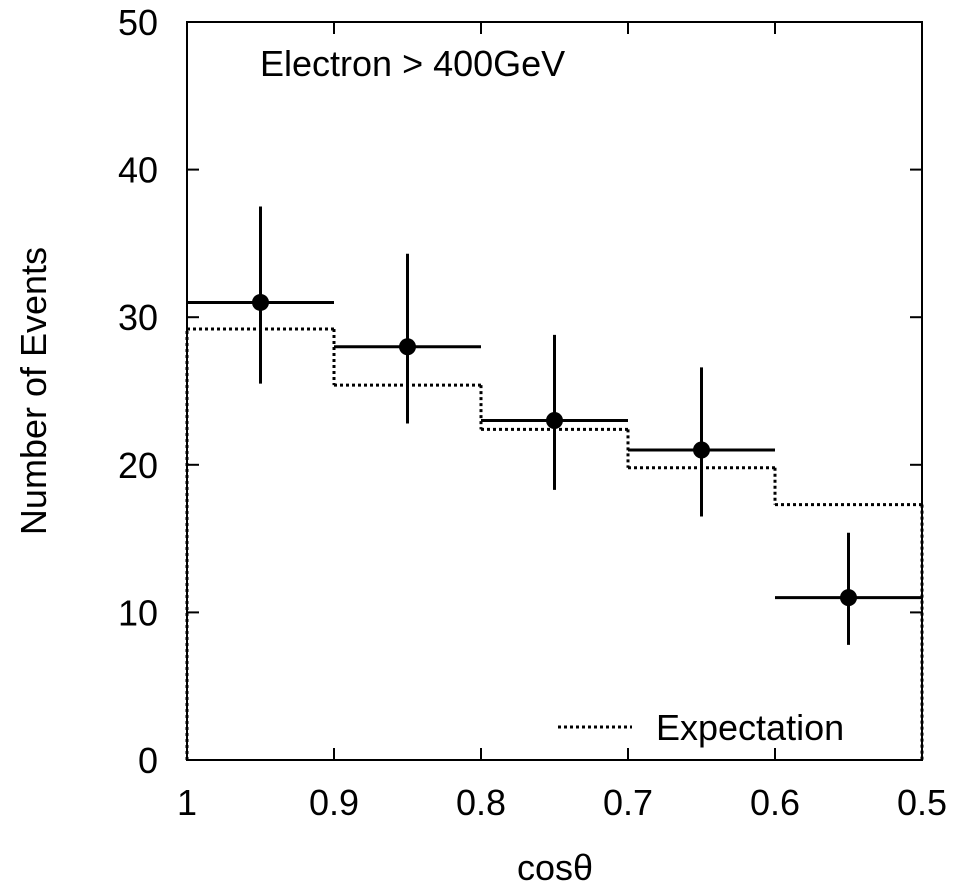 The height and width of the screenshot is (896, 966). What do you see at coordinates (148, 760) in the screenshot?
I see `y-tick-label: 0` at bounding box center [148, 760].